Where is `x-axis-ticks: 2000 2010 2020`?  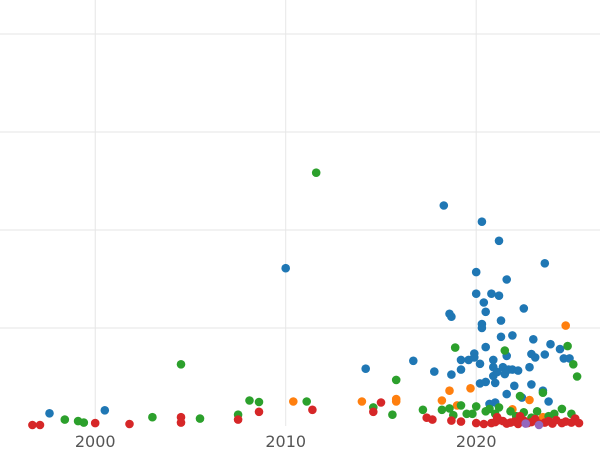
x-axis-ticks: 2000 2010 2020 is located at coordinates (286, 441).